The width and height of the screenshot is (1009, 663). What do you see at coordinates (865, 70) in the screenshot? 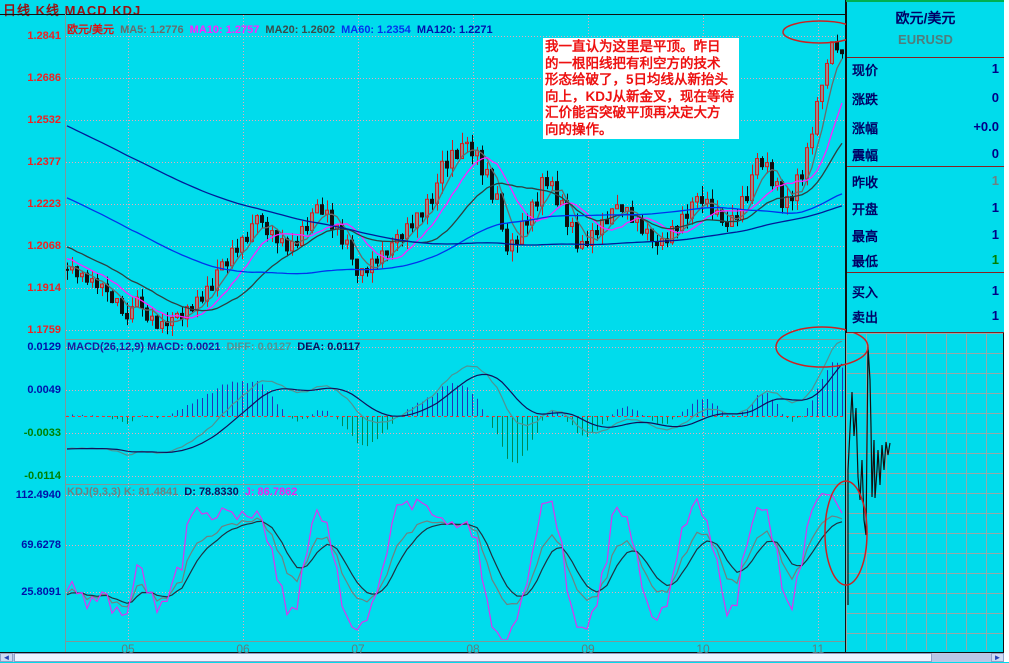
I see `quote-row-label: 现价` at bounding box center [865, 70].